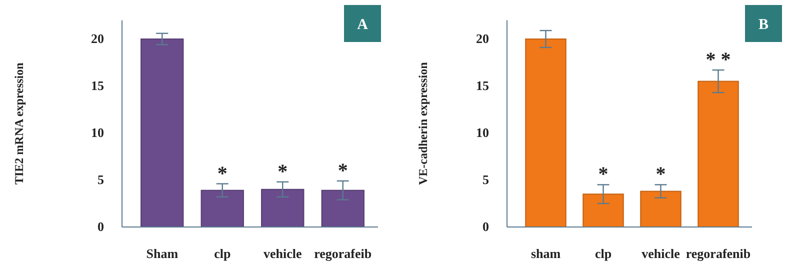 The width and height of the screenshot is (795, 269). I want to click on text: B, so click(763, 25).